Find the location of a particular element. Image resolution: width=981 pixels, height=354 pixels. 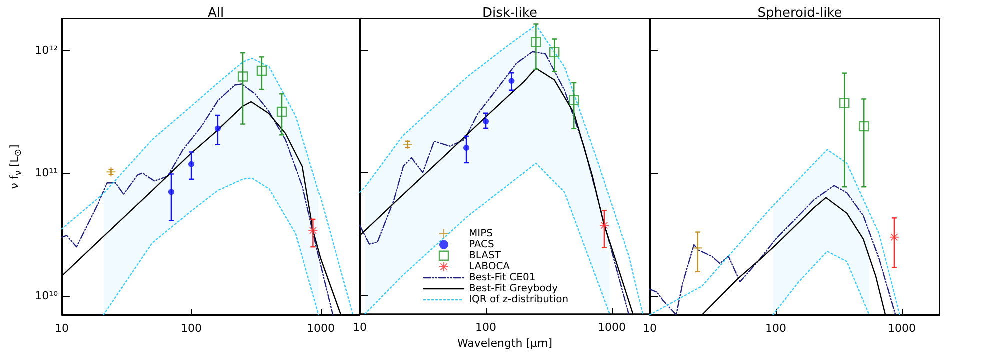

x-axis-title: Wavelength [μm] is located at coordinates (505, 343).